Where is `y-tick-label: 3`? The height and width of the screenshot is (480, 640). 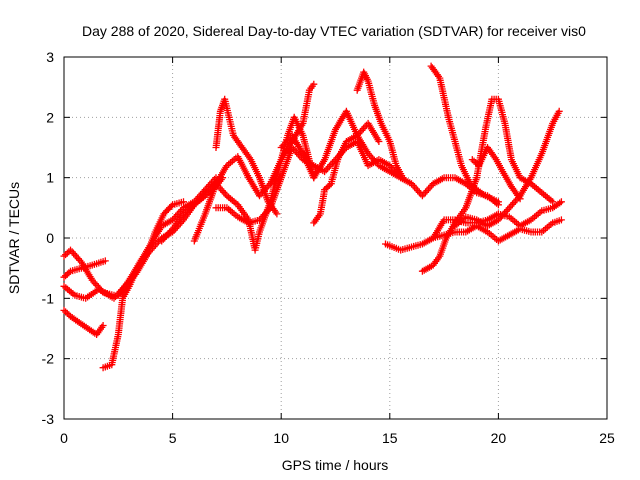 y-tick-label: 3 is located at coordinates (50, 57).